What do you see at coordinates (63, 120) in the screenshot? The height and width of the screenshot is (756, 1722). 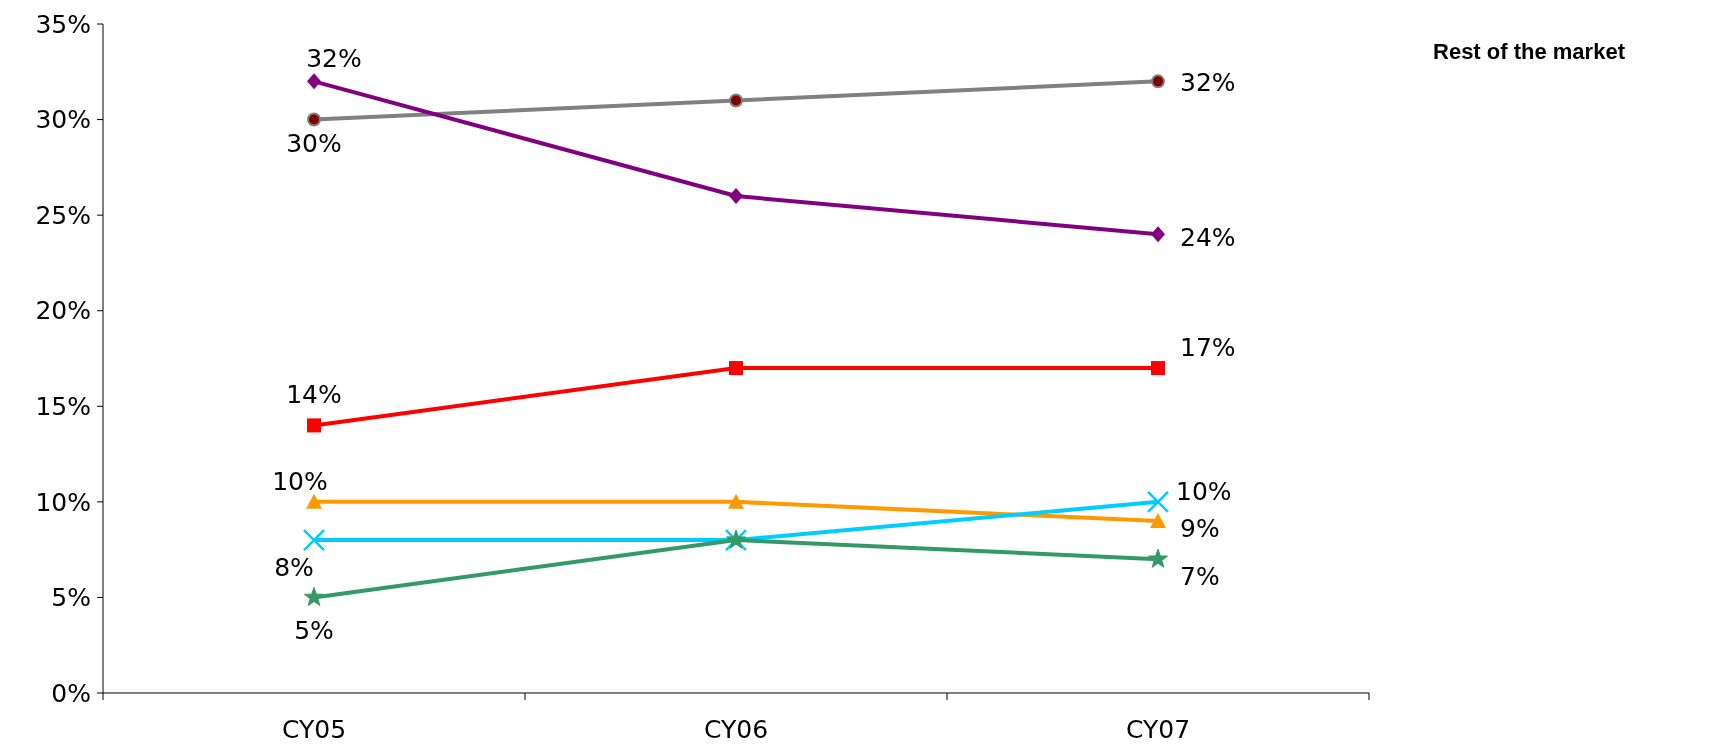 I see `y-tick-label: 30%` at bounding box center [63, 120].